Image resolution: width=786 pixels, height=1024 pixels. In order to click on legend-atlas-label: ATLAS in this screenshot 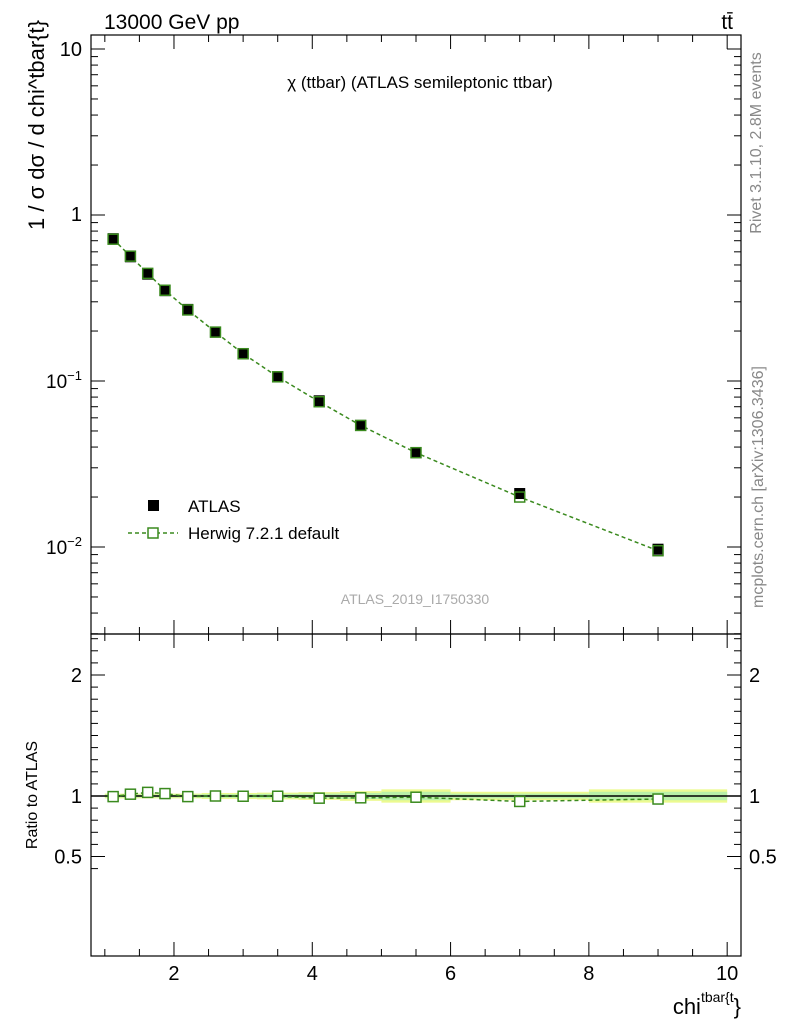, I will do `click(214, 506)`.